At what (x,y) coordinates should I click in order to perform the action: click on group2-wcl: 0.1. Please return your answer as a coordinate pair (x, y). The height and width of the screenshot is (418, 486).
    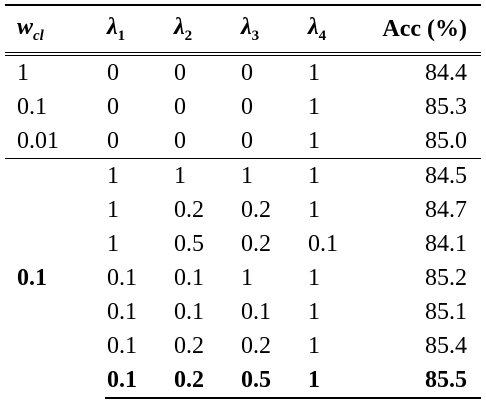
    Looking at the image, I should click on (55, 278).